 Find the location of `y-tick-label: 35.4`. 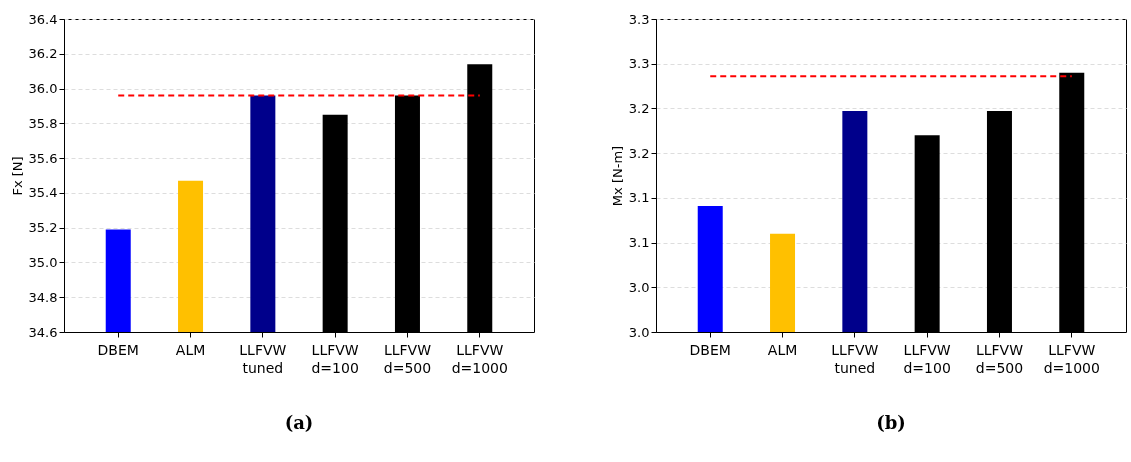

y-tick-label: 35.4 is located at coordinates (43, 193).